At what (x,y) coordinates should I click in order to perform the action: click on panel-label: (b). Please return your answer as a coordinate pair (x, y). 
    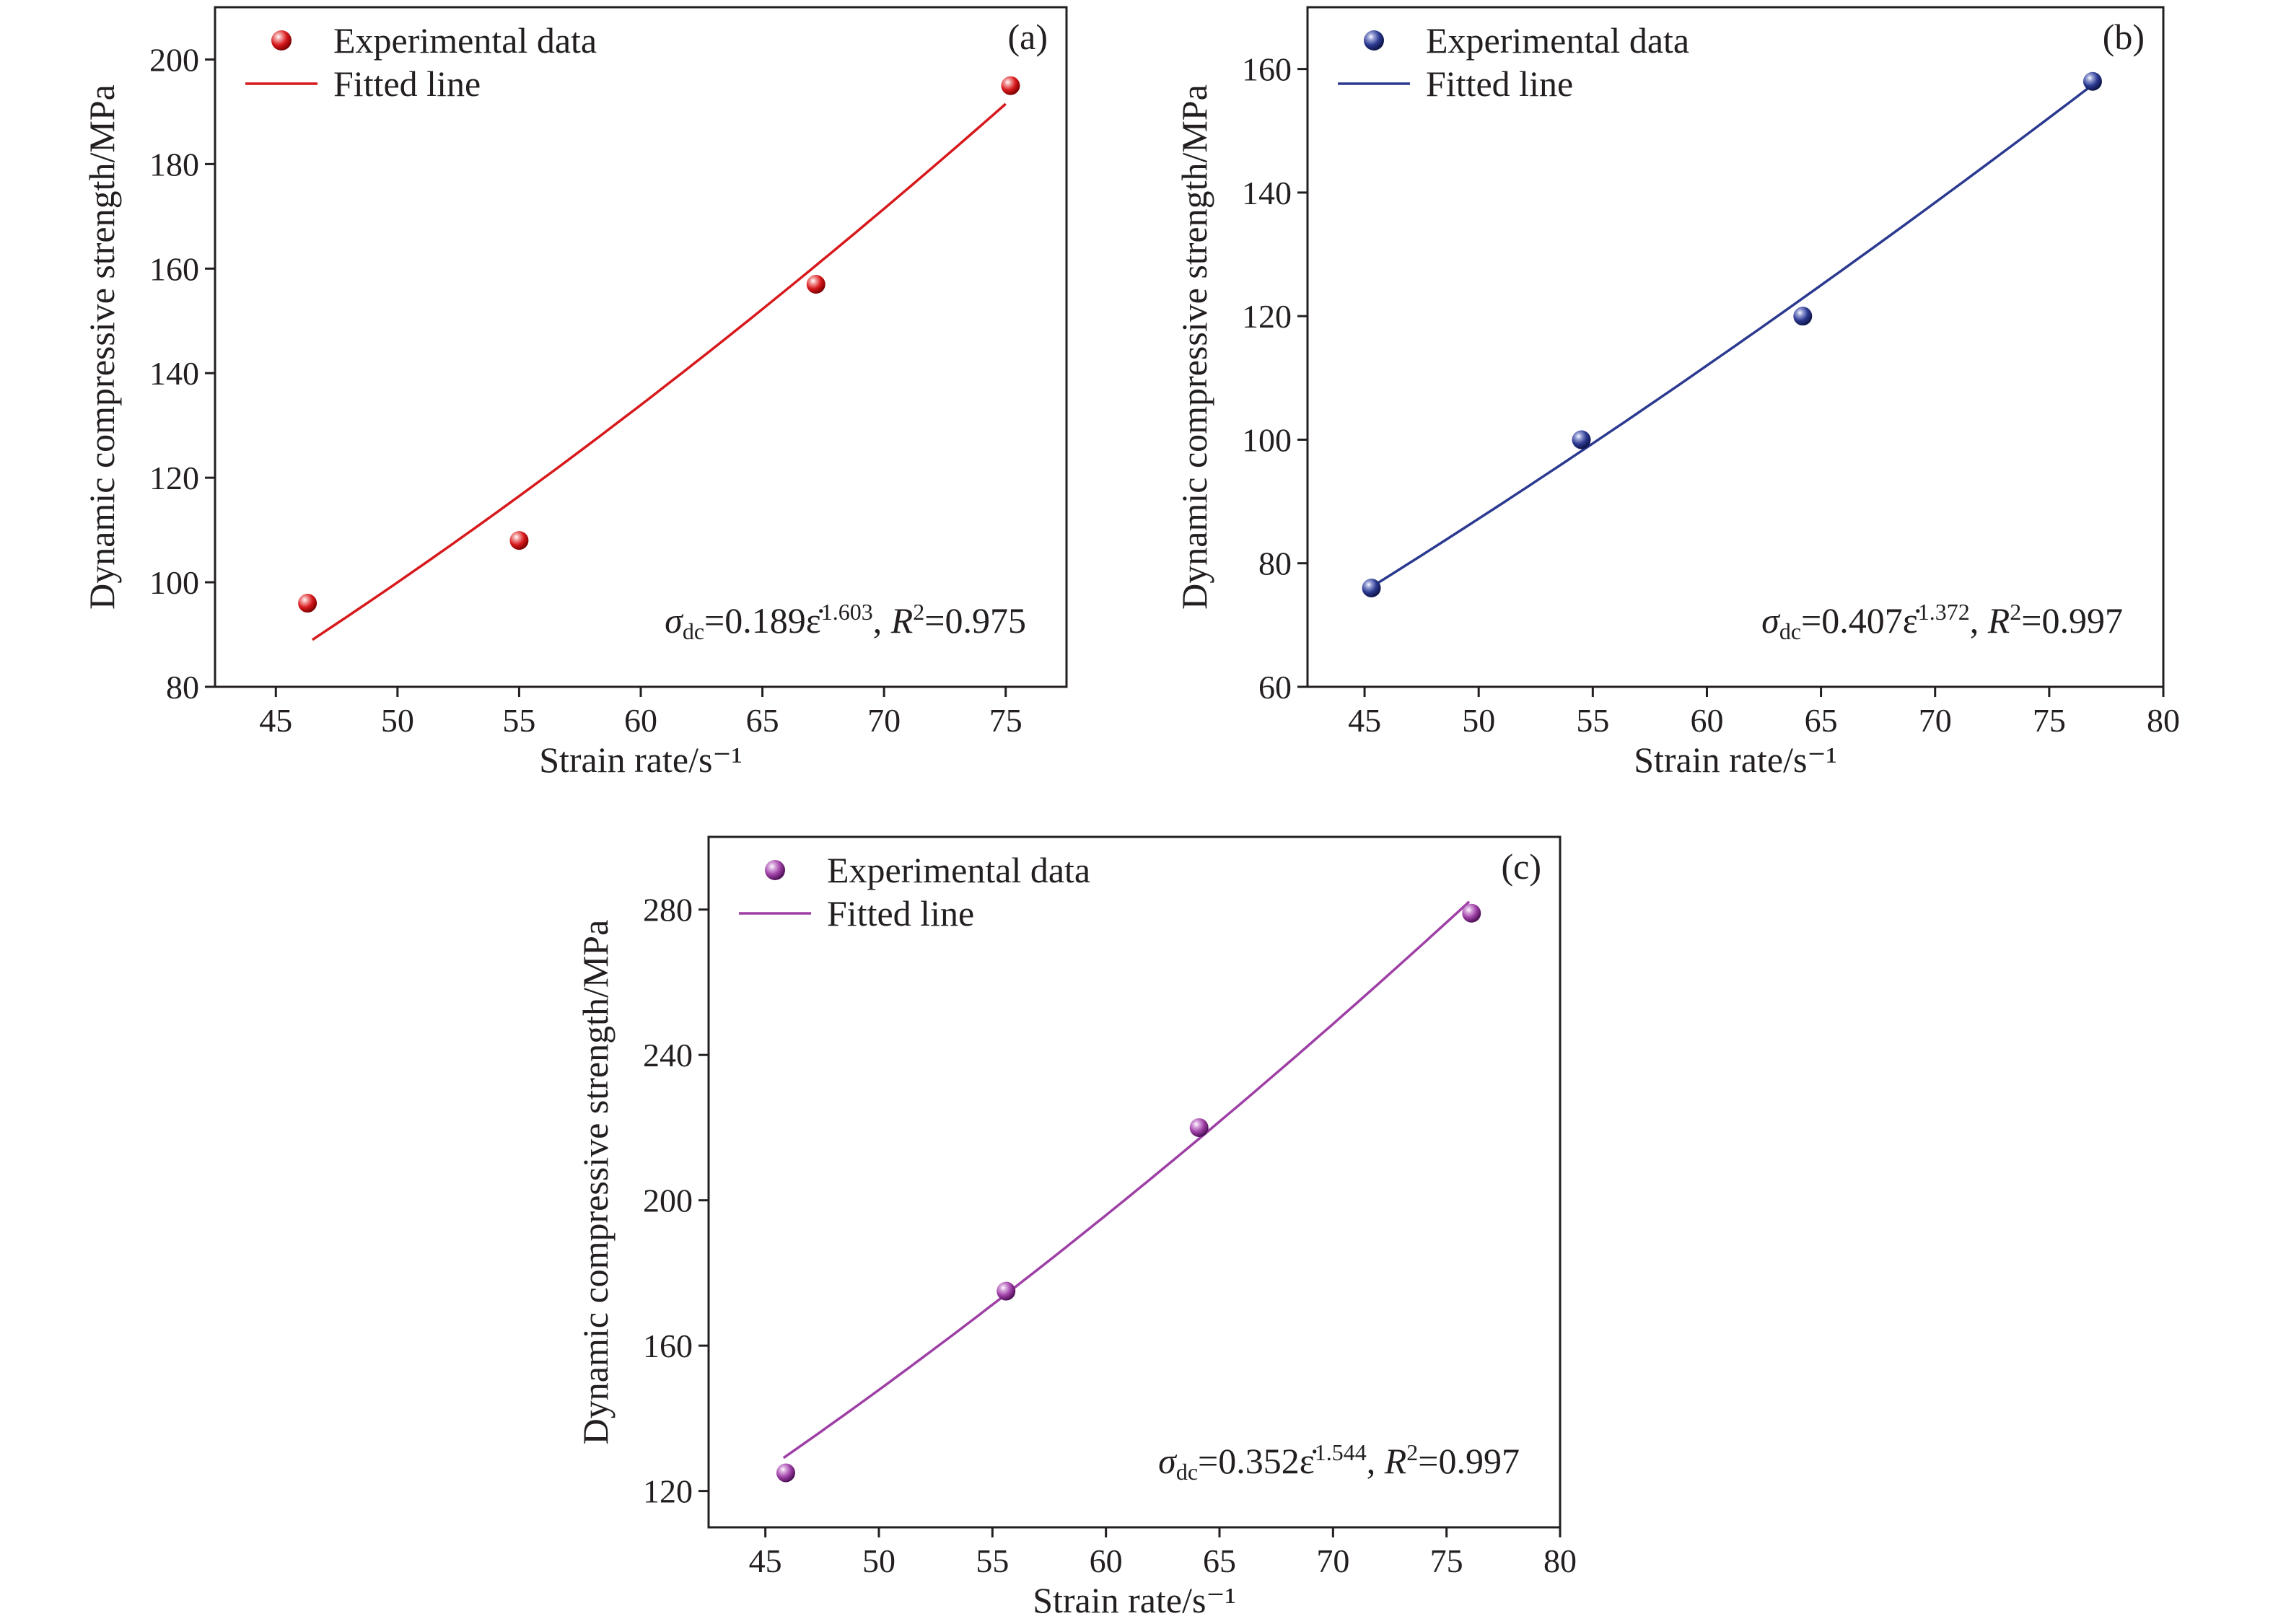
    Looking at the image, I should click on (2124, 37).